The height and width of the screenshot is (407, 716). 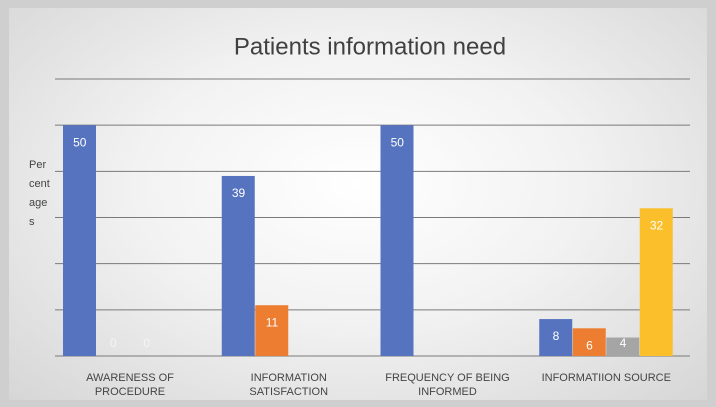 I want to click on x-tick-label: INFORMATION SATISFACTION, so click(x=289, y=385).